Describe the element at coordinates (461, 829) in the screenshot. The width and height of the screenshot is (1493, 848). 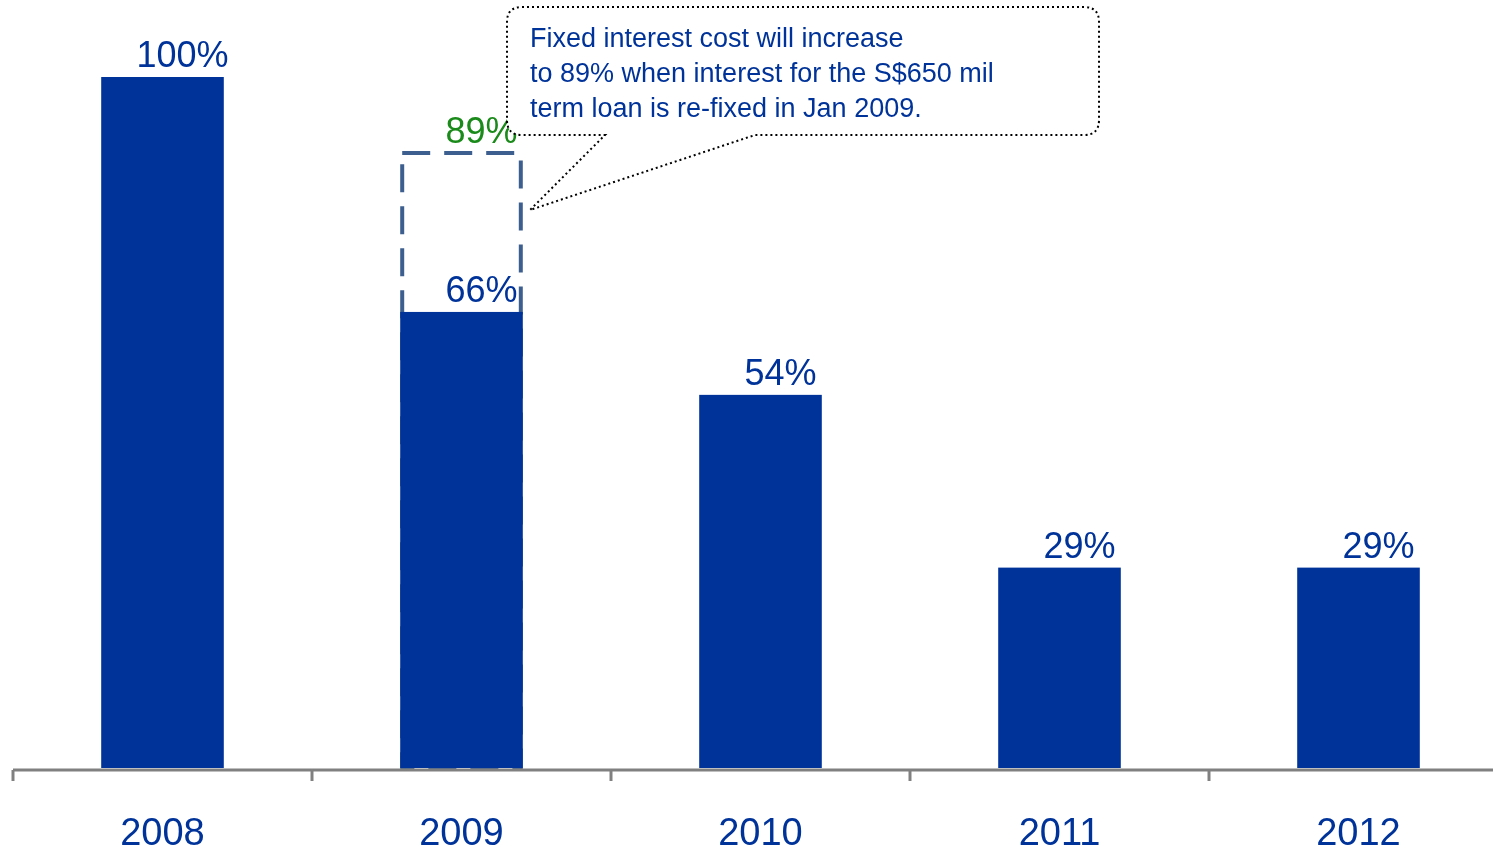
I see `x-tick-label: 2009` at that location.